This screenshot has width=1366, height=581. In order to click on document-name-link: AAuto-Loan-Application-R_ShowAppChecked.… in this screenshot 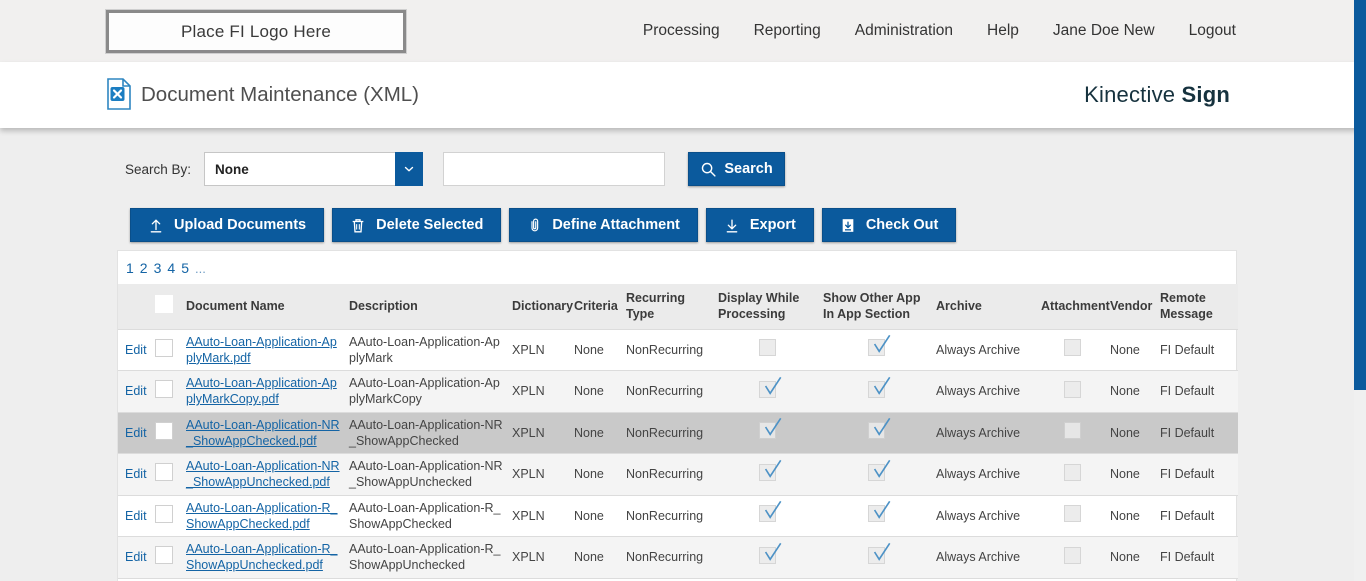, I will do `click(262, 515)`.